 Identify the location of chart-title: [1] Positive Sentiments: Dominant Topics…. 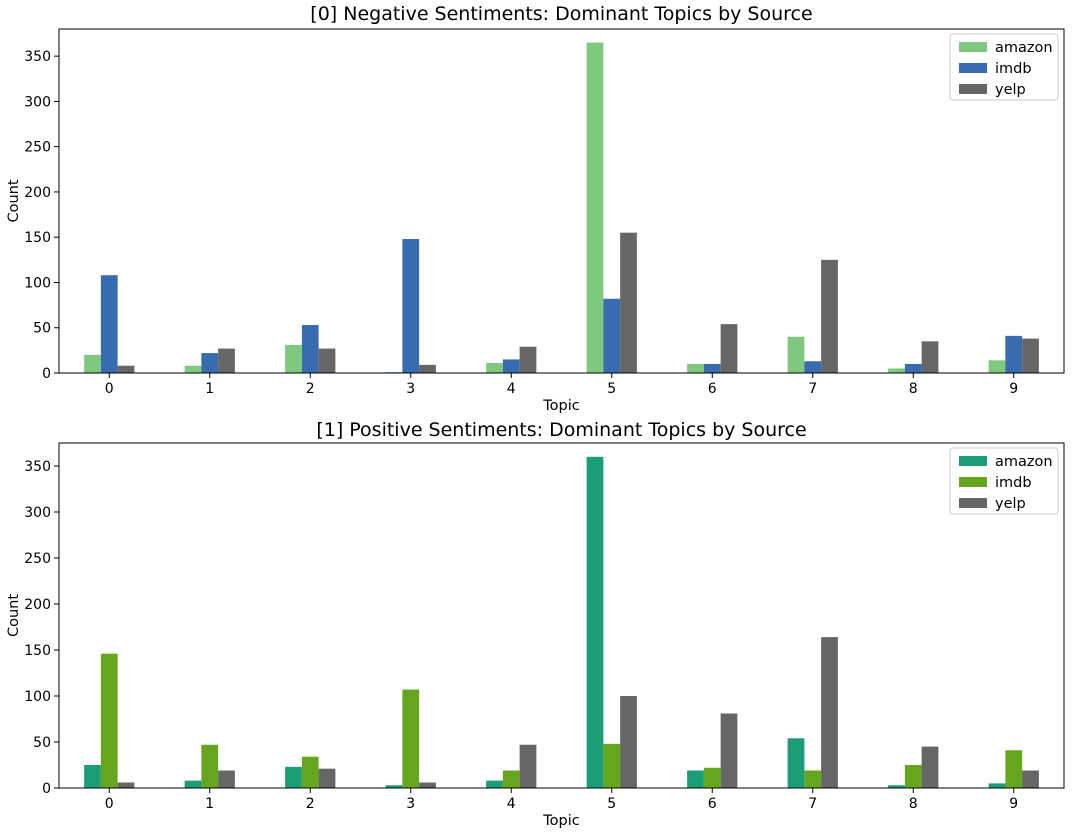
(561, 430).